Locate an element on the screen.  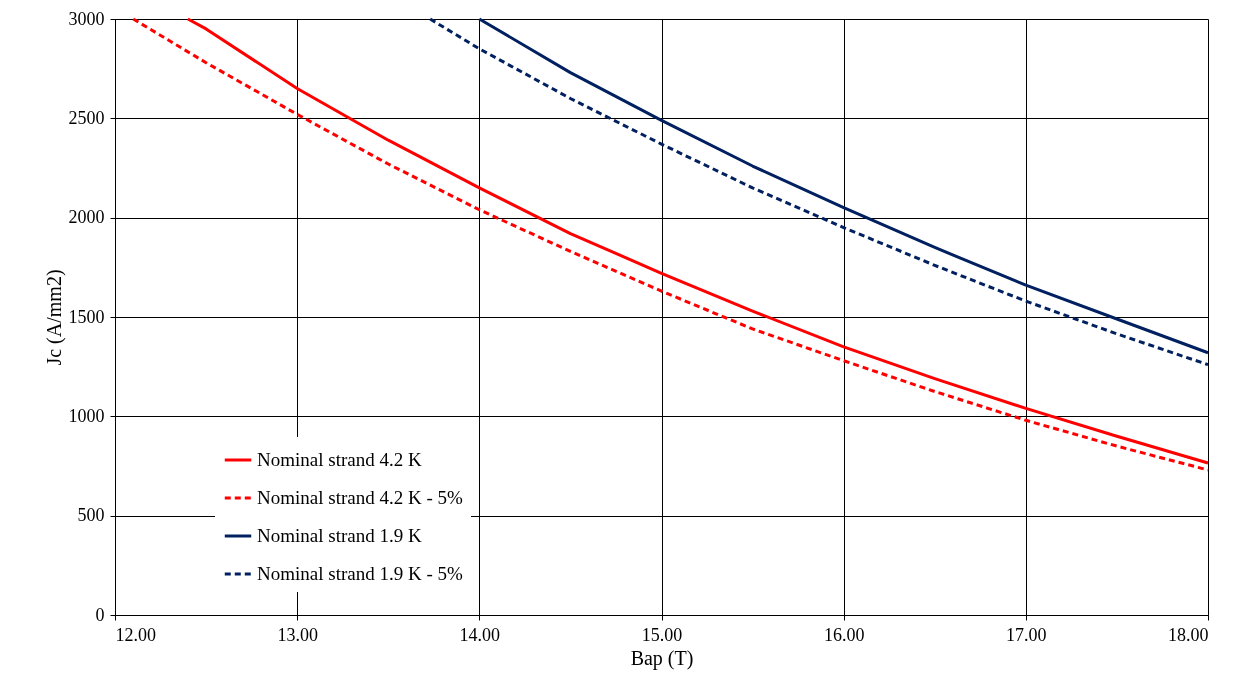
x-tick-label: 13.00 is located at coordinates (297, 634).